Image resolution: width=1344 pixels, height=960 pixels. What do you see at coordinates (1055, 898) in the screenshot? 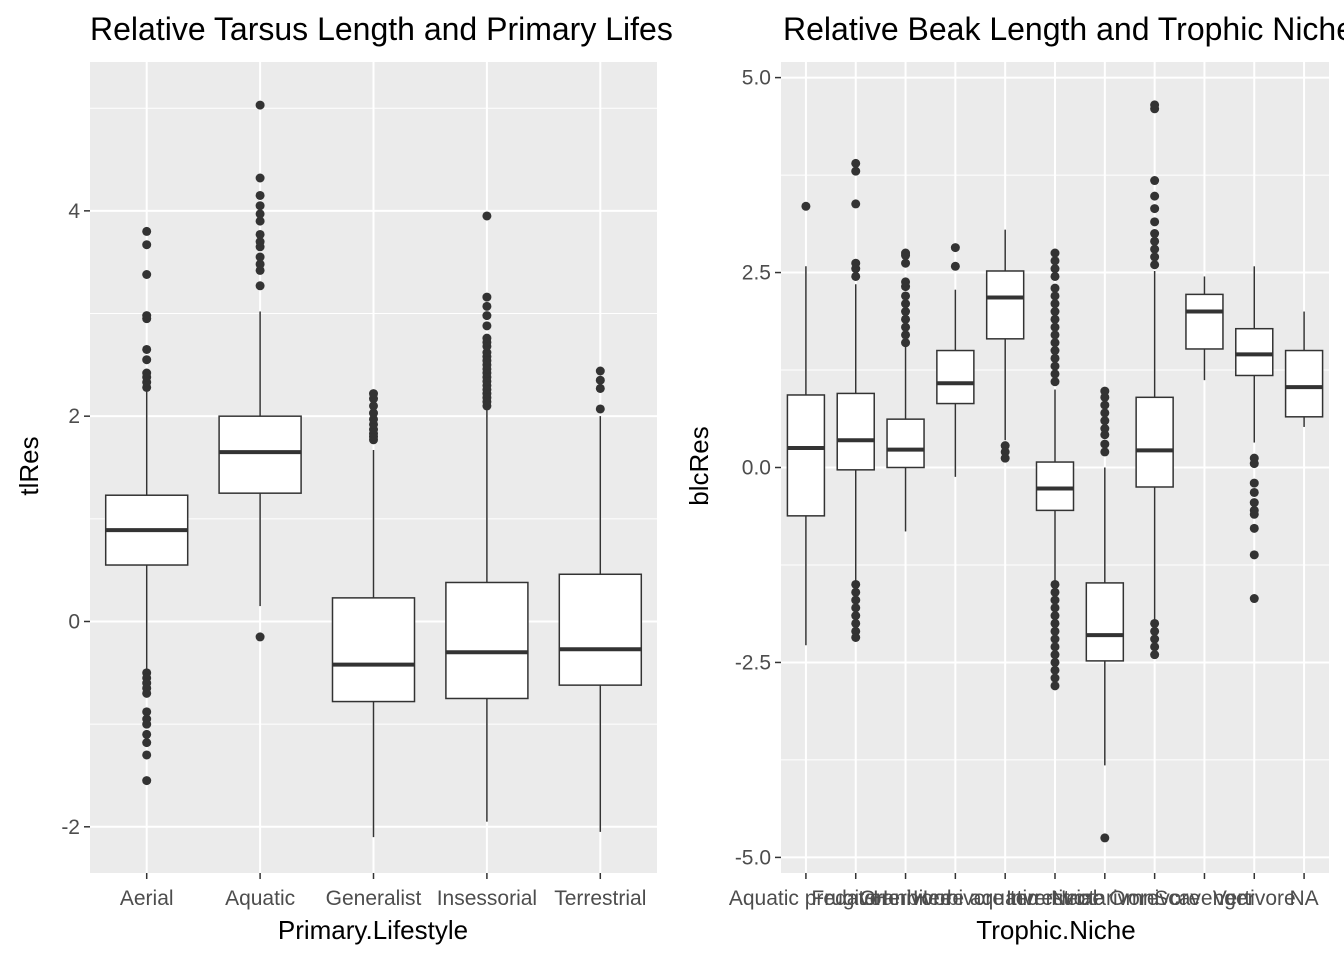
I see `x-tick-label: Invertivore` at bounding box center [1055, 898].